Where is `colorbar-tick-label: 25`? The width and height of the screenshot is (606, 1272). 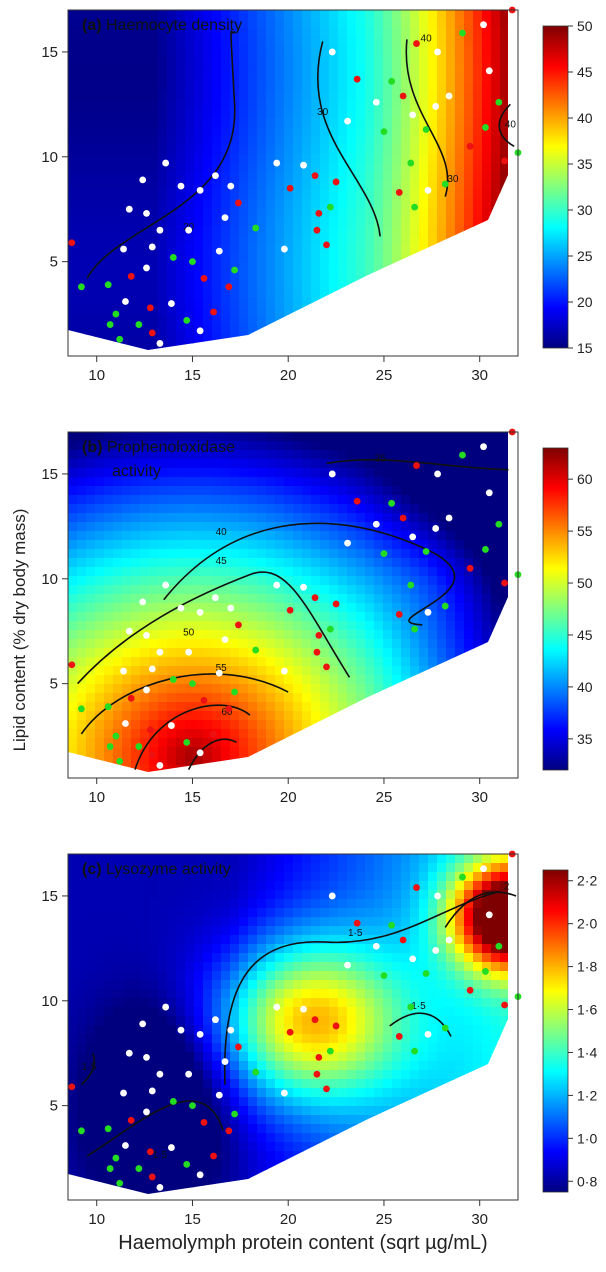
colorbar-tick-label: 25 is located at coordinates (585, 256).